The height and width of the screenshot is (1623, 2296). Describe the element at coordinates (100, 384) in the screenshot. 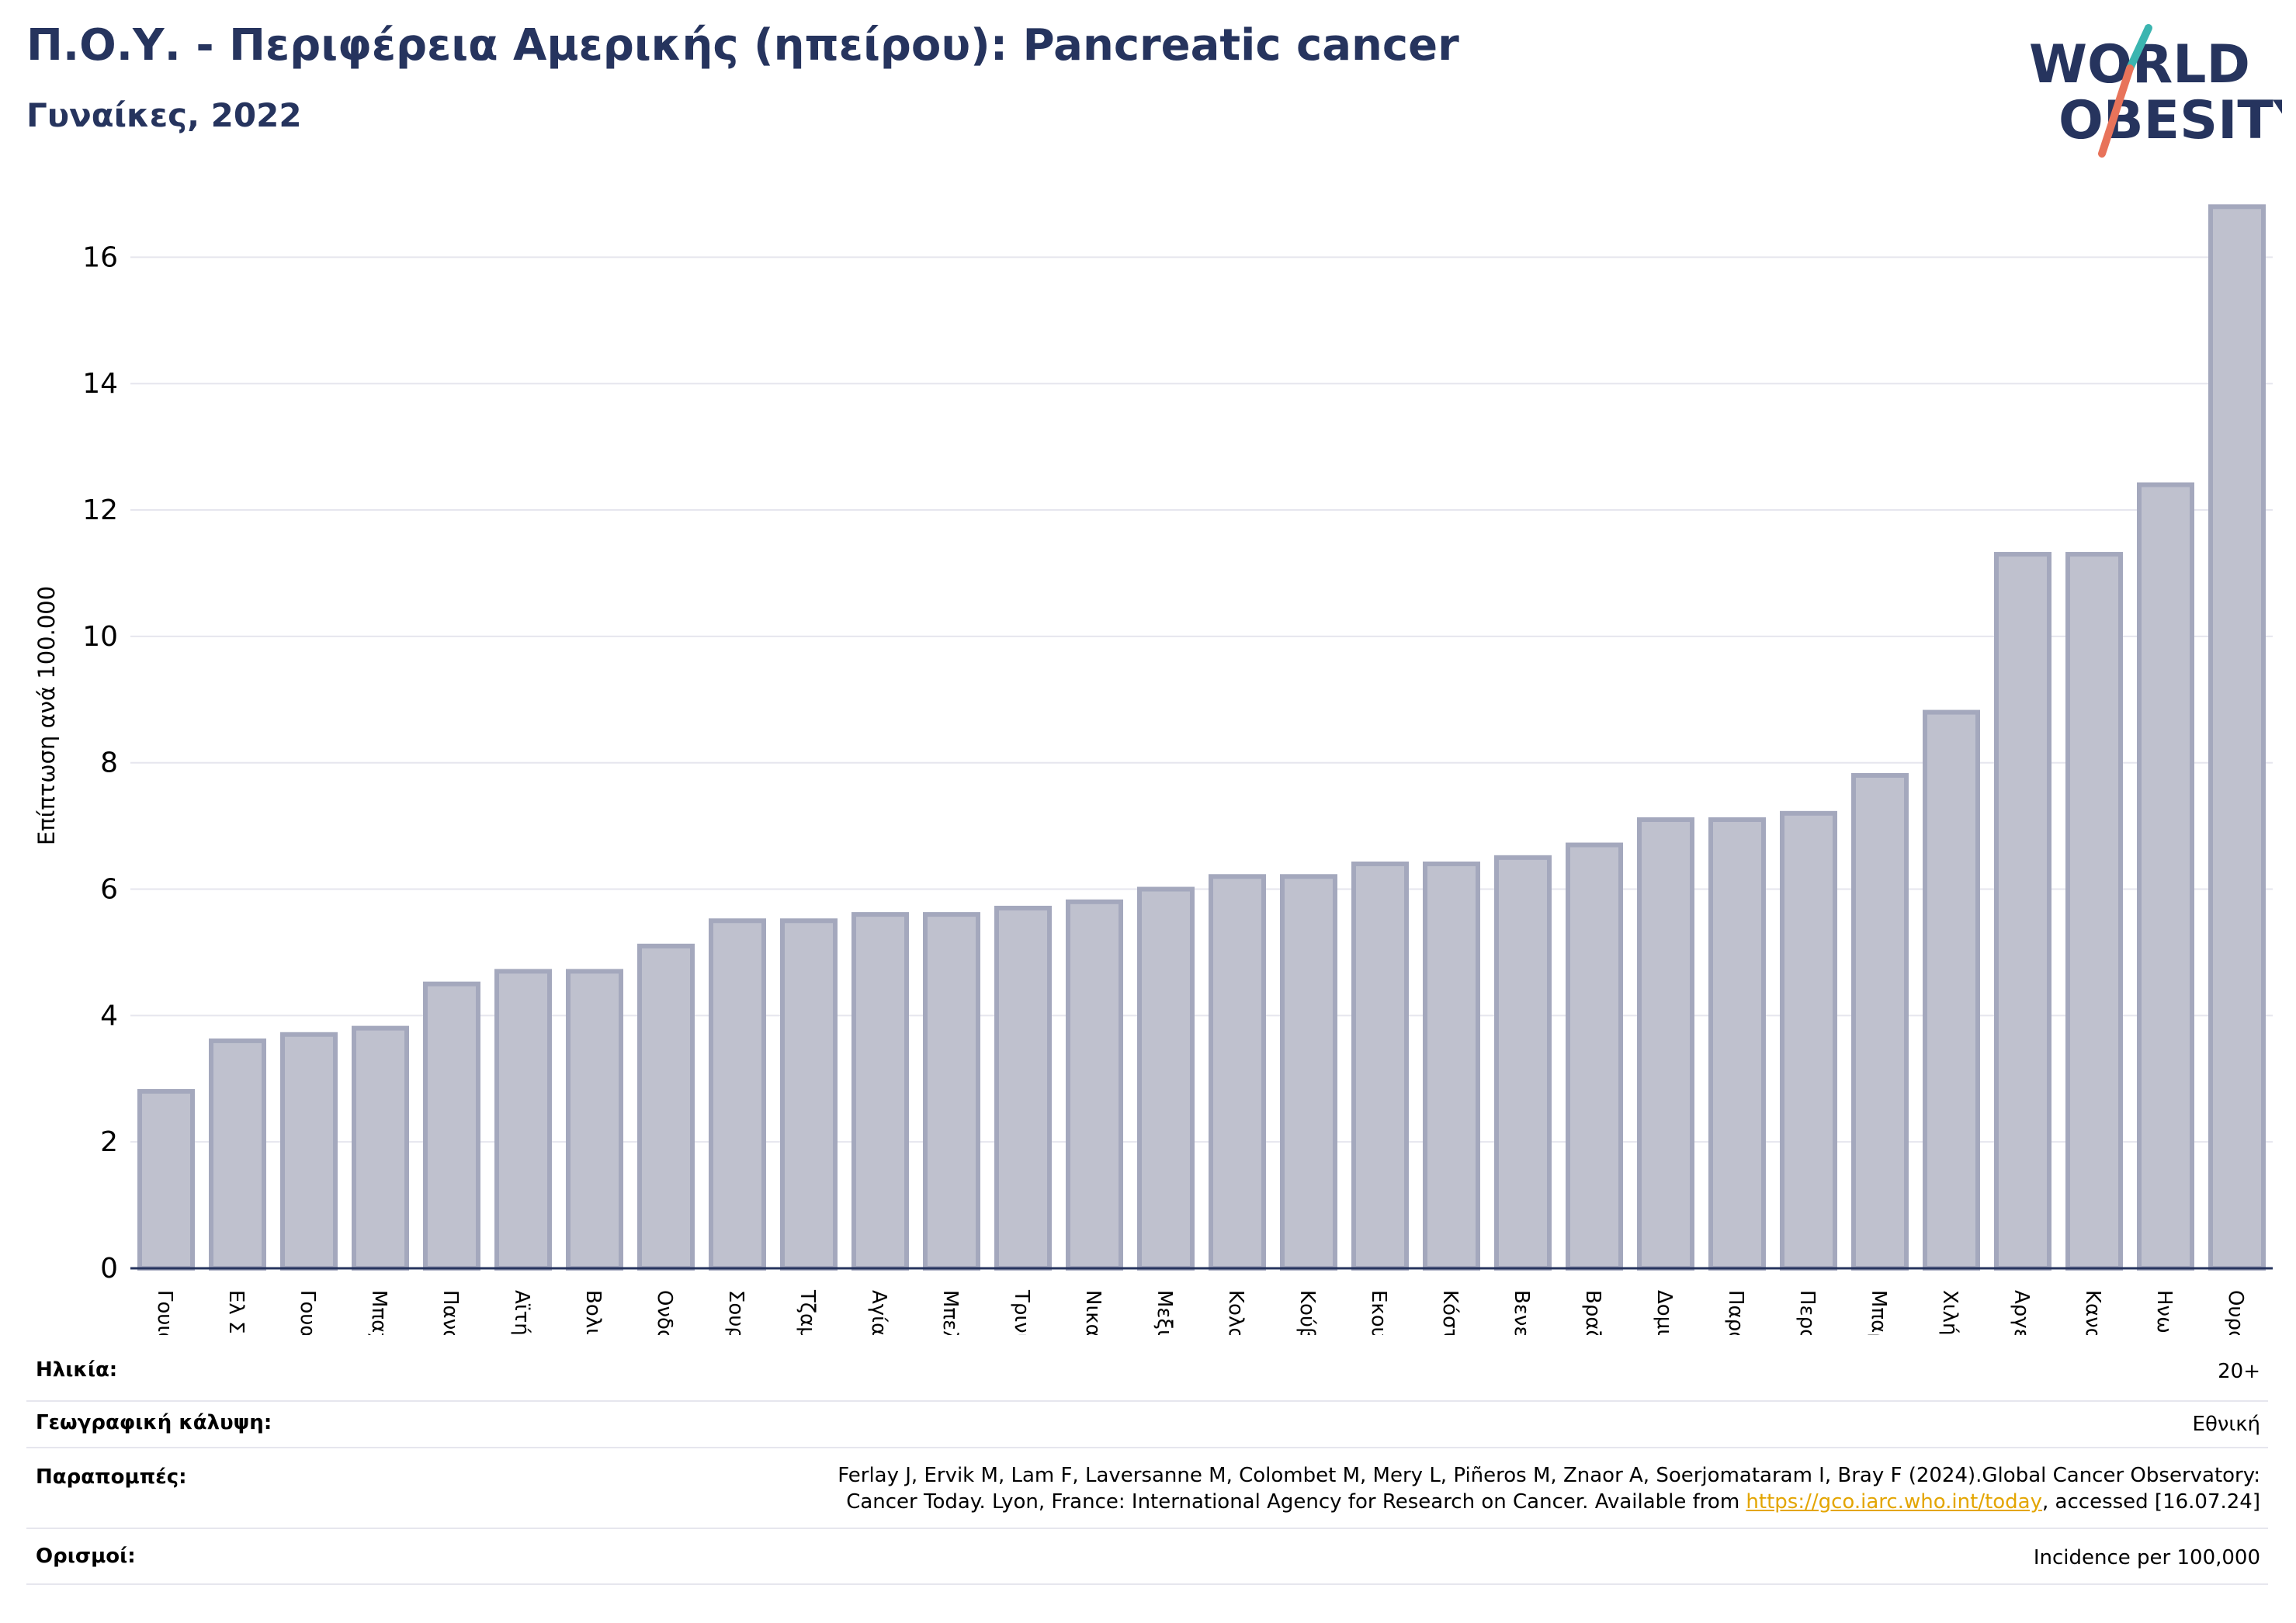

I see `y-tick-label: 14` at that location.